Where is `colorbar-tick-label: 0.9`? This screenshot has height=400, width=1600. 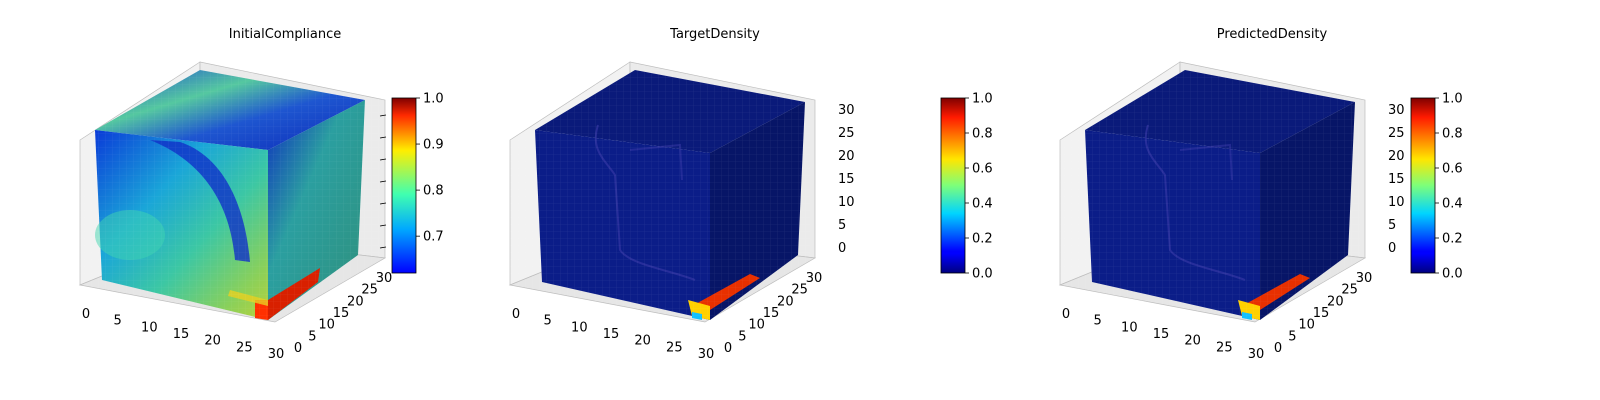 colorbar-tick-label: 0.9 is located at coordinates (433, 145).